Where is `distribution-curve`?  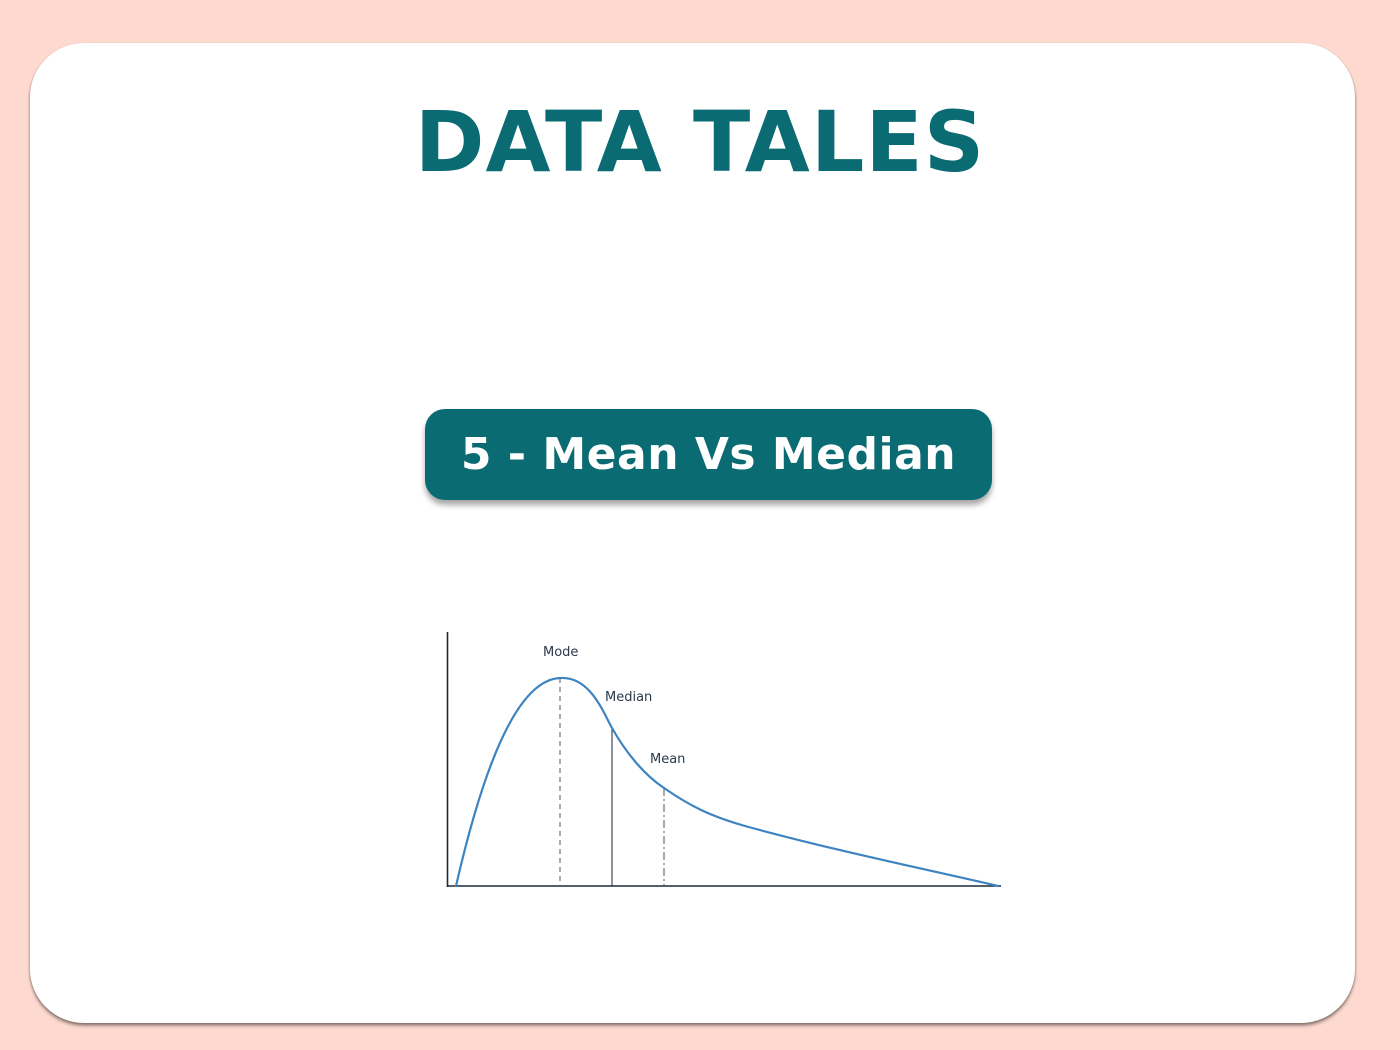 distribution-curve is located at coordinates (727, 782).